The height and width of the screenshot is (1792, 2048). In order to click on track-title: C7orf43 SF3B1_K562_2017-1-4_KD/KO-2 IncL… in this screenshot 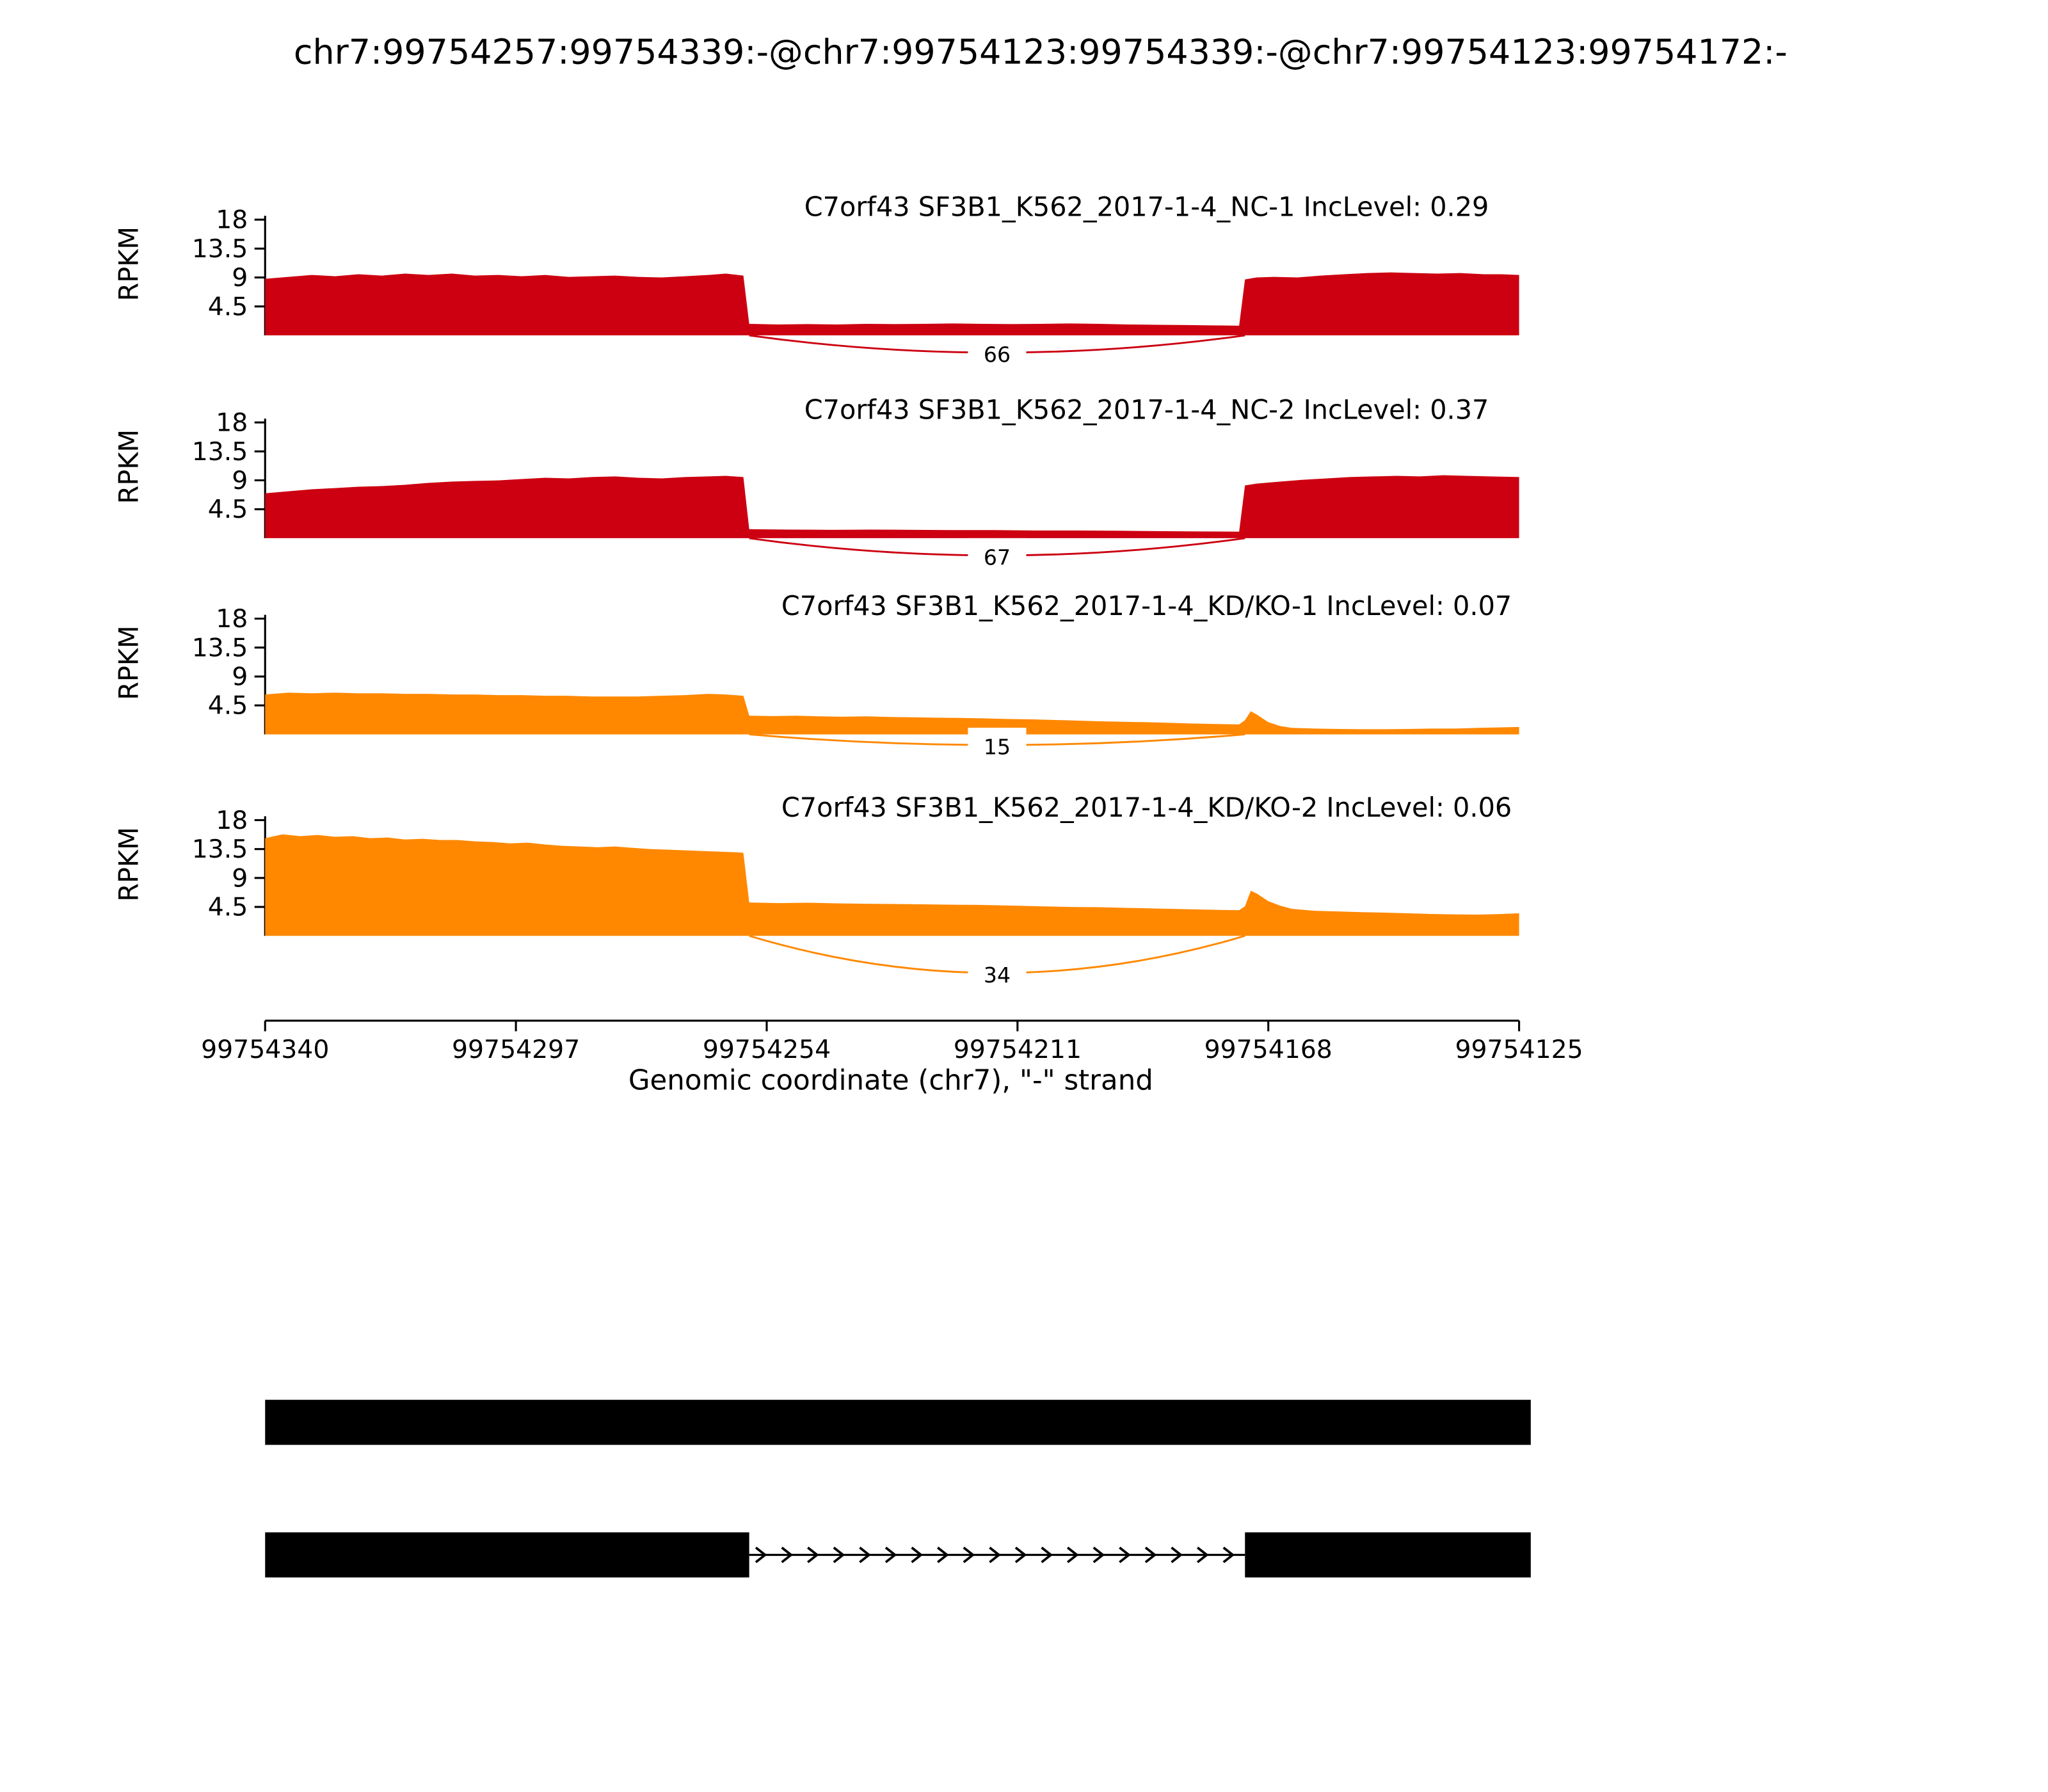, I will do `click(1146, 807)`.